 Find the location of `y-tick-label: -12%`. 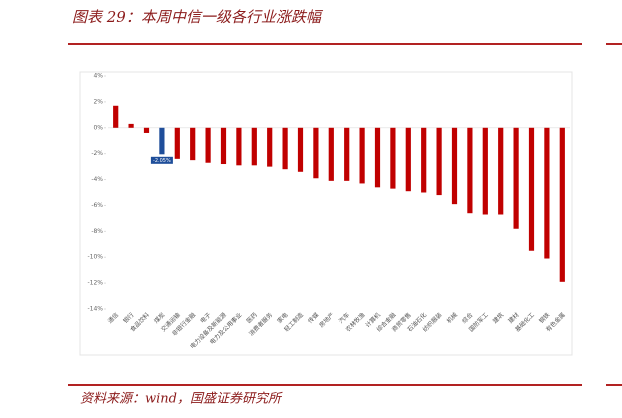

y-tick-label: -12% is located at coordinates (95, 283).